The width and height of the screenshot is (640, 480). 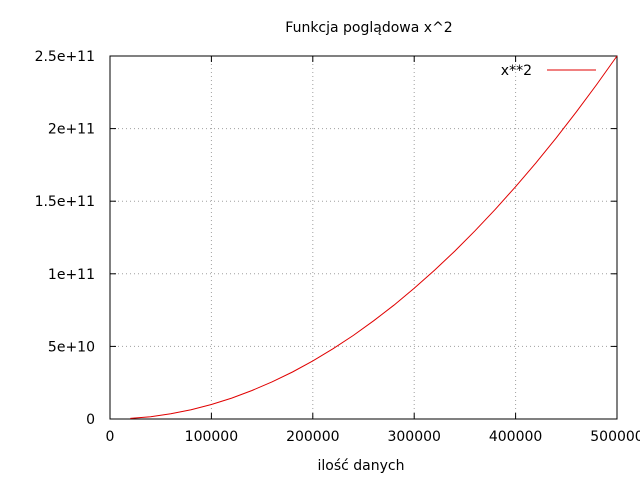 I want to click on x-axis-label: ilość danych, so click(x=361, y=466).